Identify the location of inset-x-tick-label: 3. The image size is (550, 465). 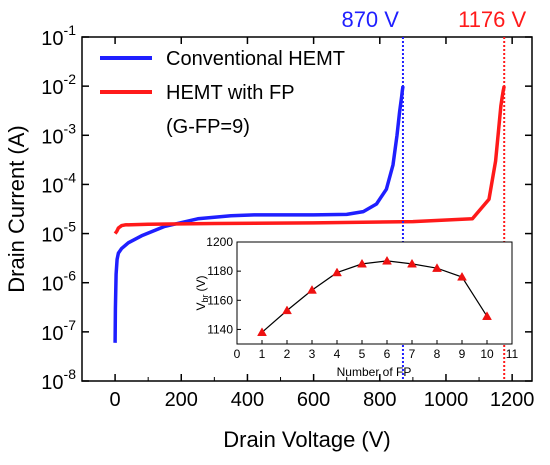
(312, 354).